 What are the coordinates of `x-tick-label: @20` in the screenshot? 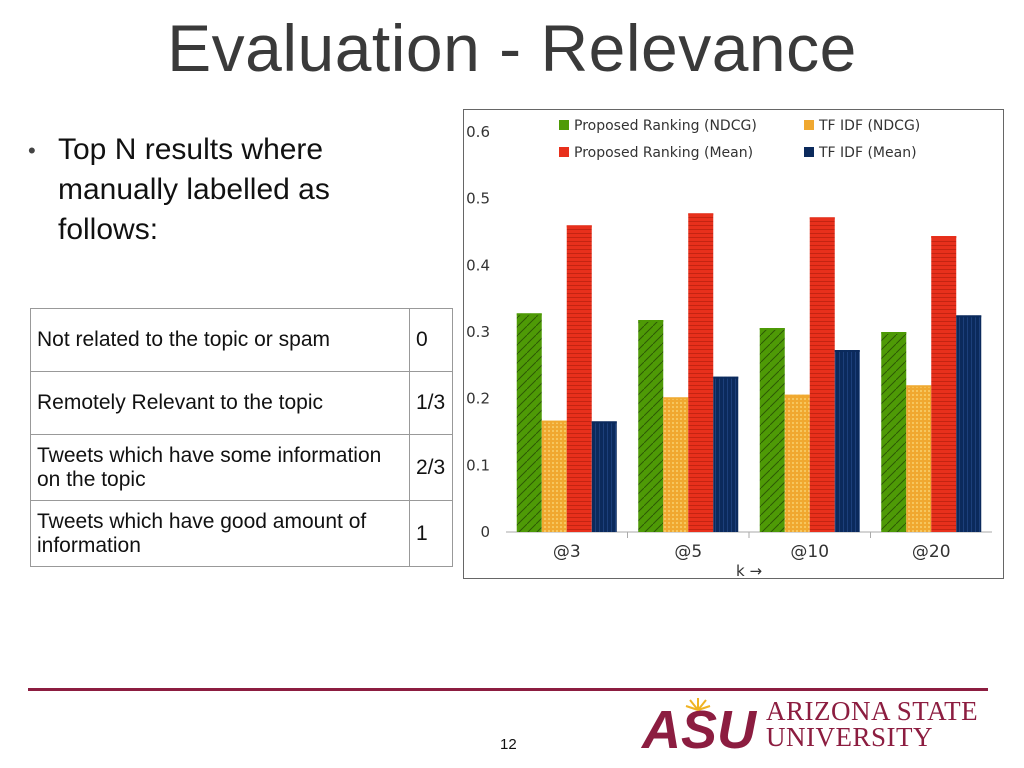 It's located at (931, 552).